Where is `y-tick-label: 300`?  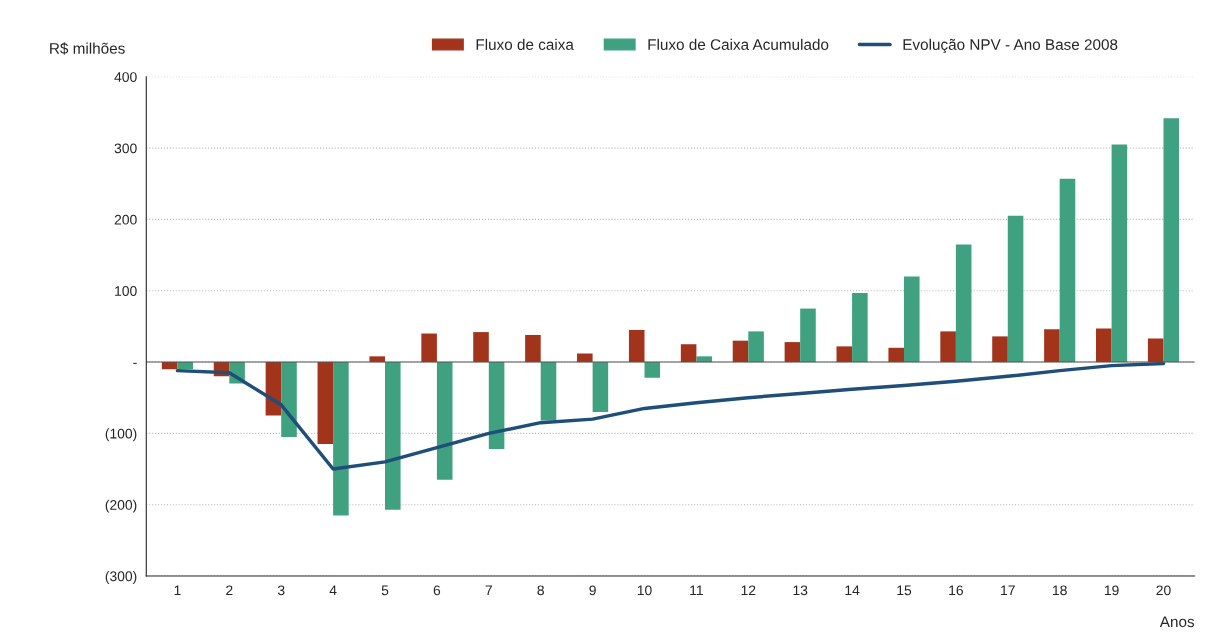 y-tick-label: 300 is located at coordinates (125, 148).